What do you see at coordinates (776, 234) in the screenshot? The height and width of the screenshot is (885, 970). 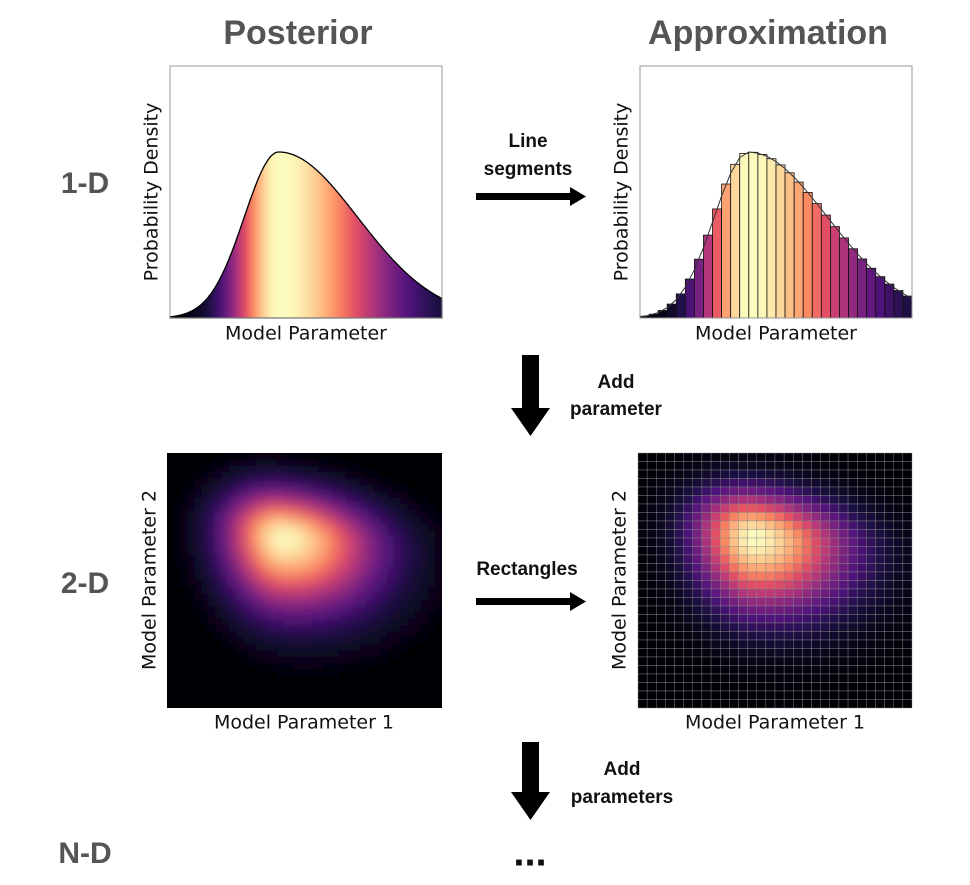 I see `line-segments` at bounding box center [776, 234].